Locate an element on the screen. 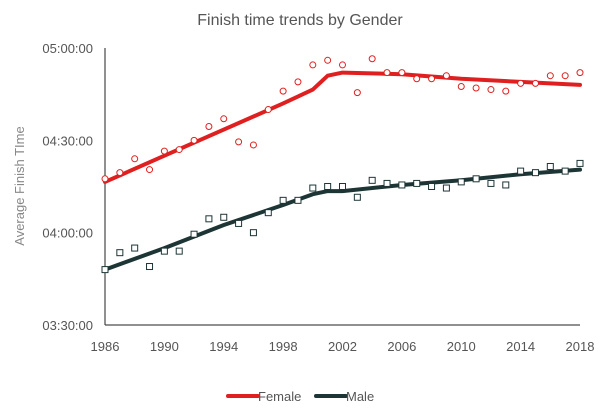  x-tick-label: 1986 is located at coordinates (105, 346).